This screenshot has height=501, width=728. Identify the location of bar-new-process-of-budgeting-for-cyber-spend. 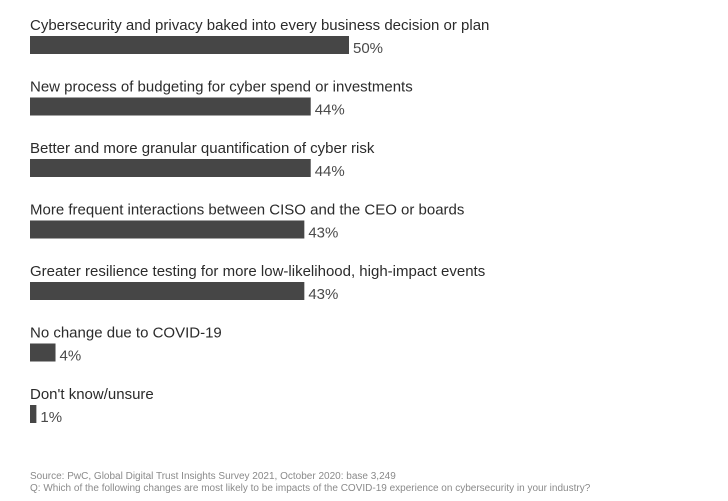
(170, 106).